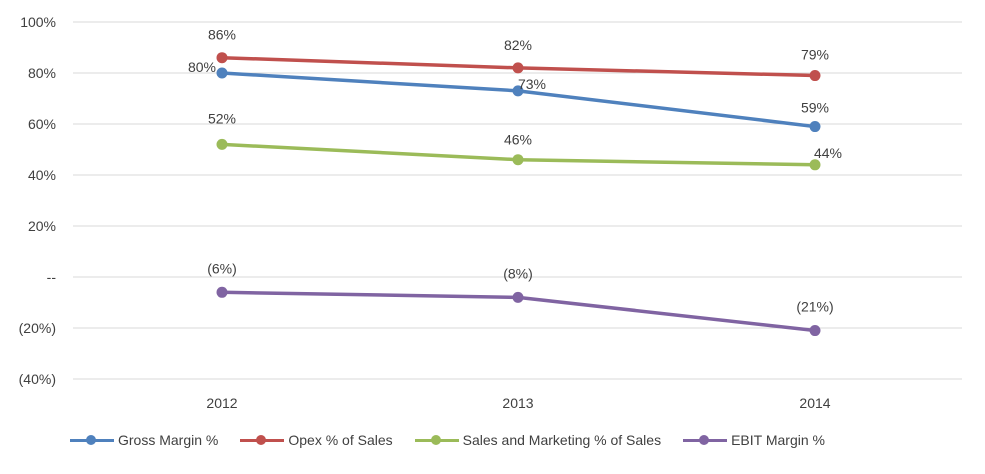  Describe the element at coordinates (42, 175) in the screenshot. I see `y-tick-label: 40%` at that location.